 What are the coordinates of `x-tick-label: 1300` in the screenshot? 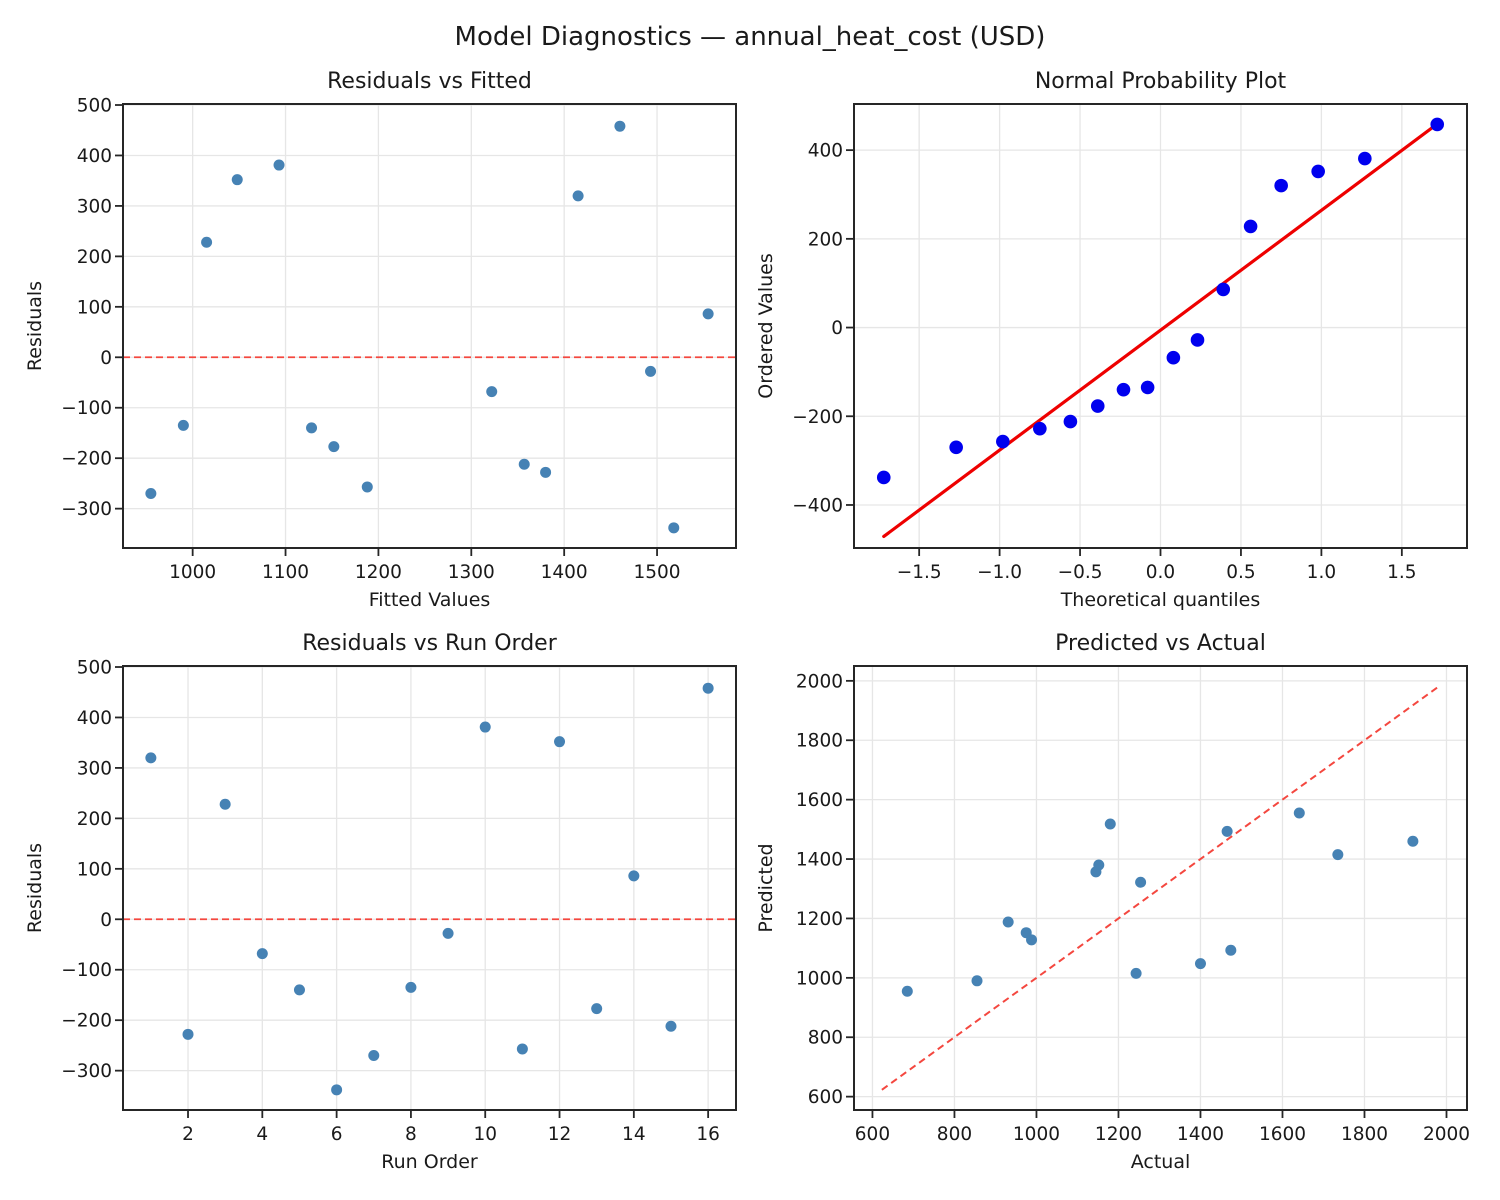 It's located at (471, 572).